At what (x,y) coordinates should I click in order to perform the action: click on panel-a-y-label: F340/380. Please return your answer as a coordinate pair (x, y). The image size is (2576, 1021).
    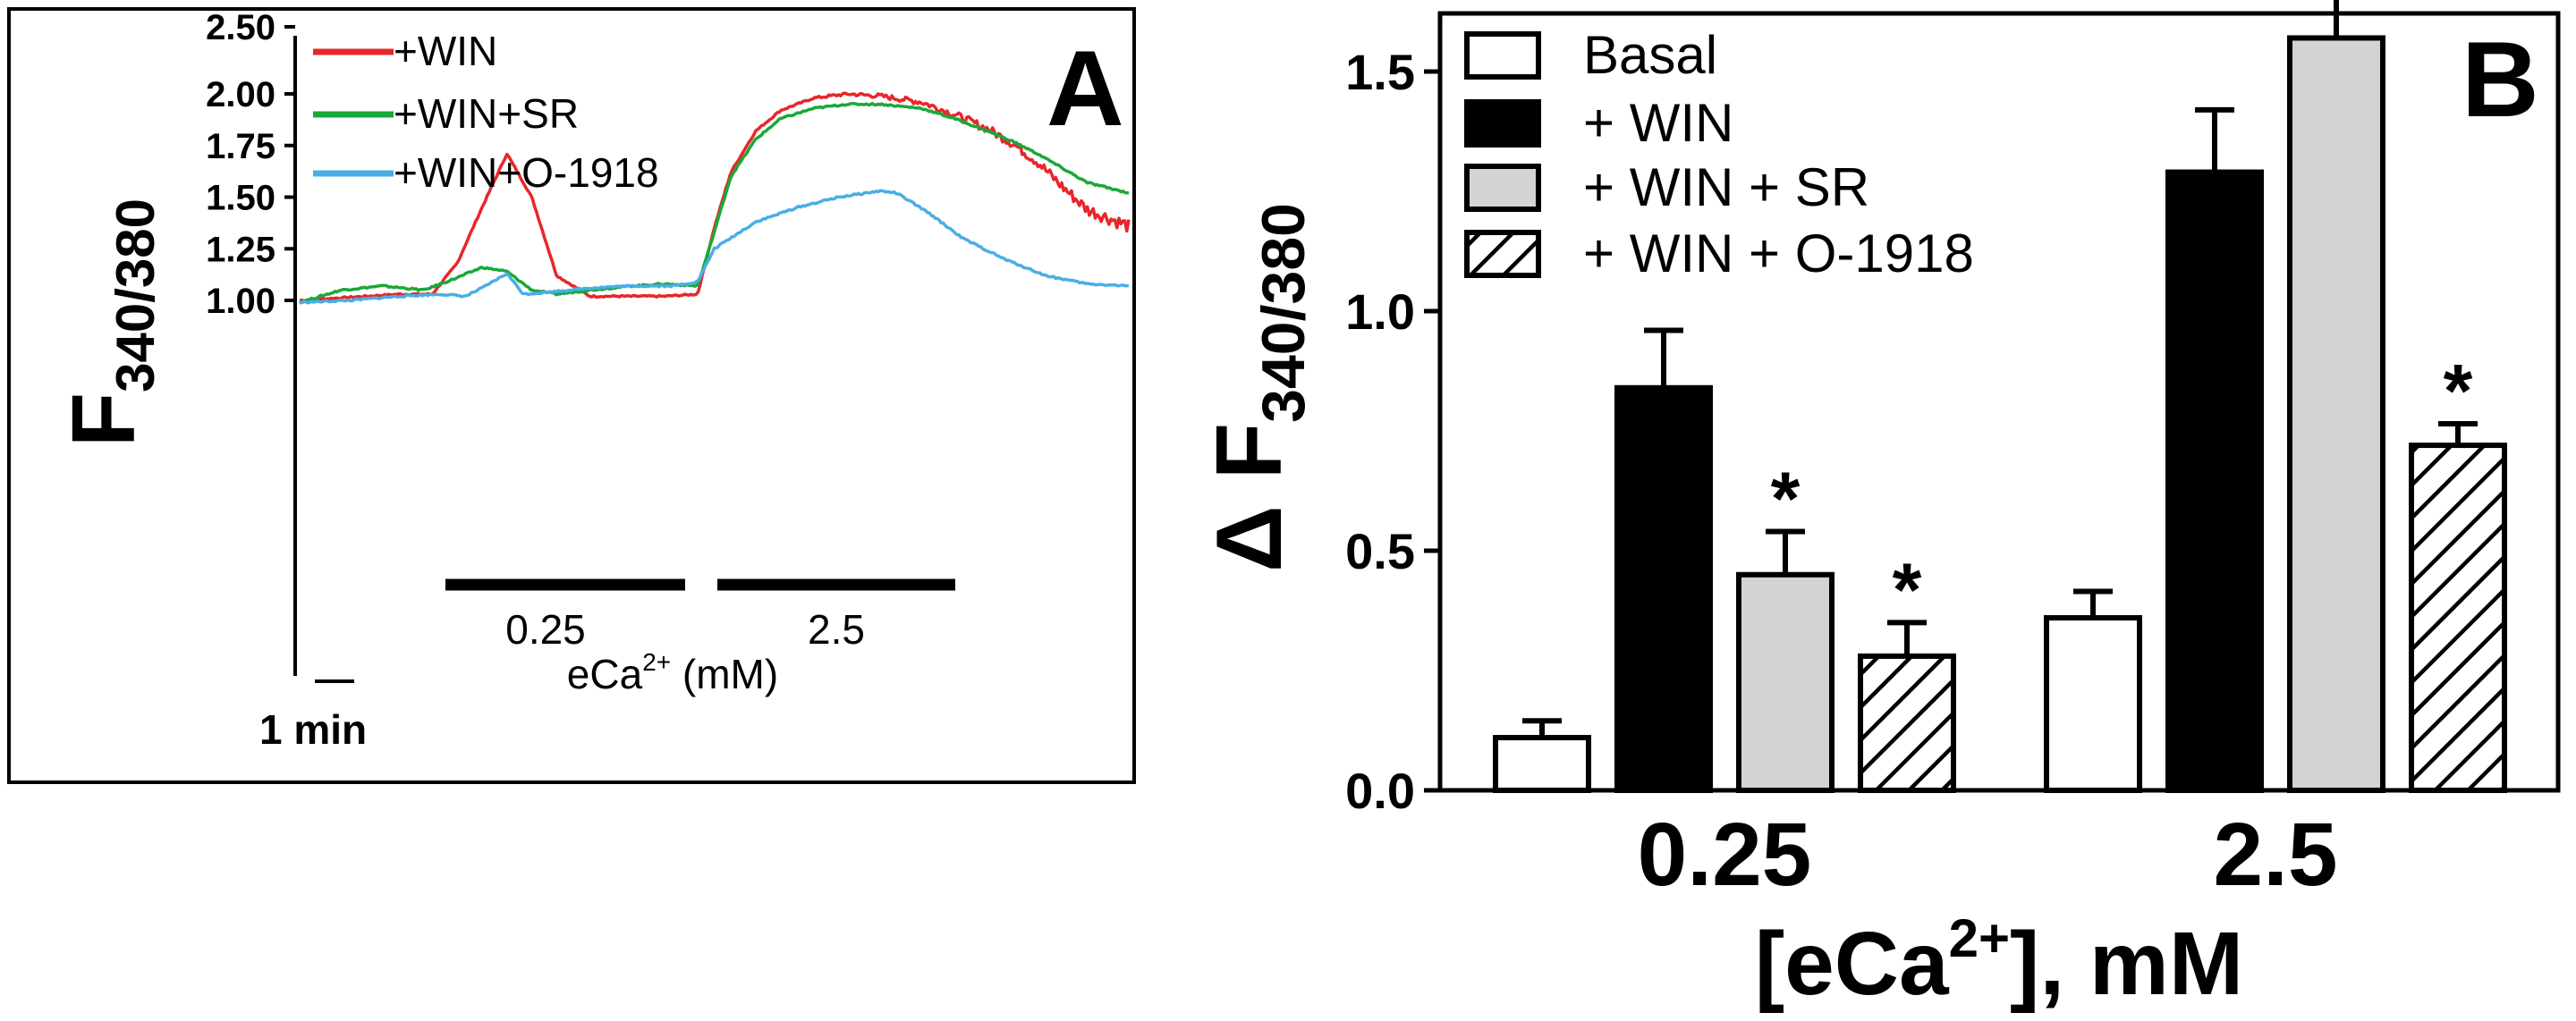
    Looking at the image, I should click on (109, 322).